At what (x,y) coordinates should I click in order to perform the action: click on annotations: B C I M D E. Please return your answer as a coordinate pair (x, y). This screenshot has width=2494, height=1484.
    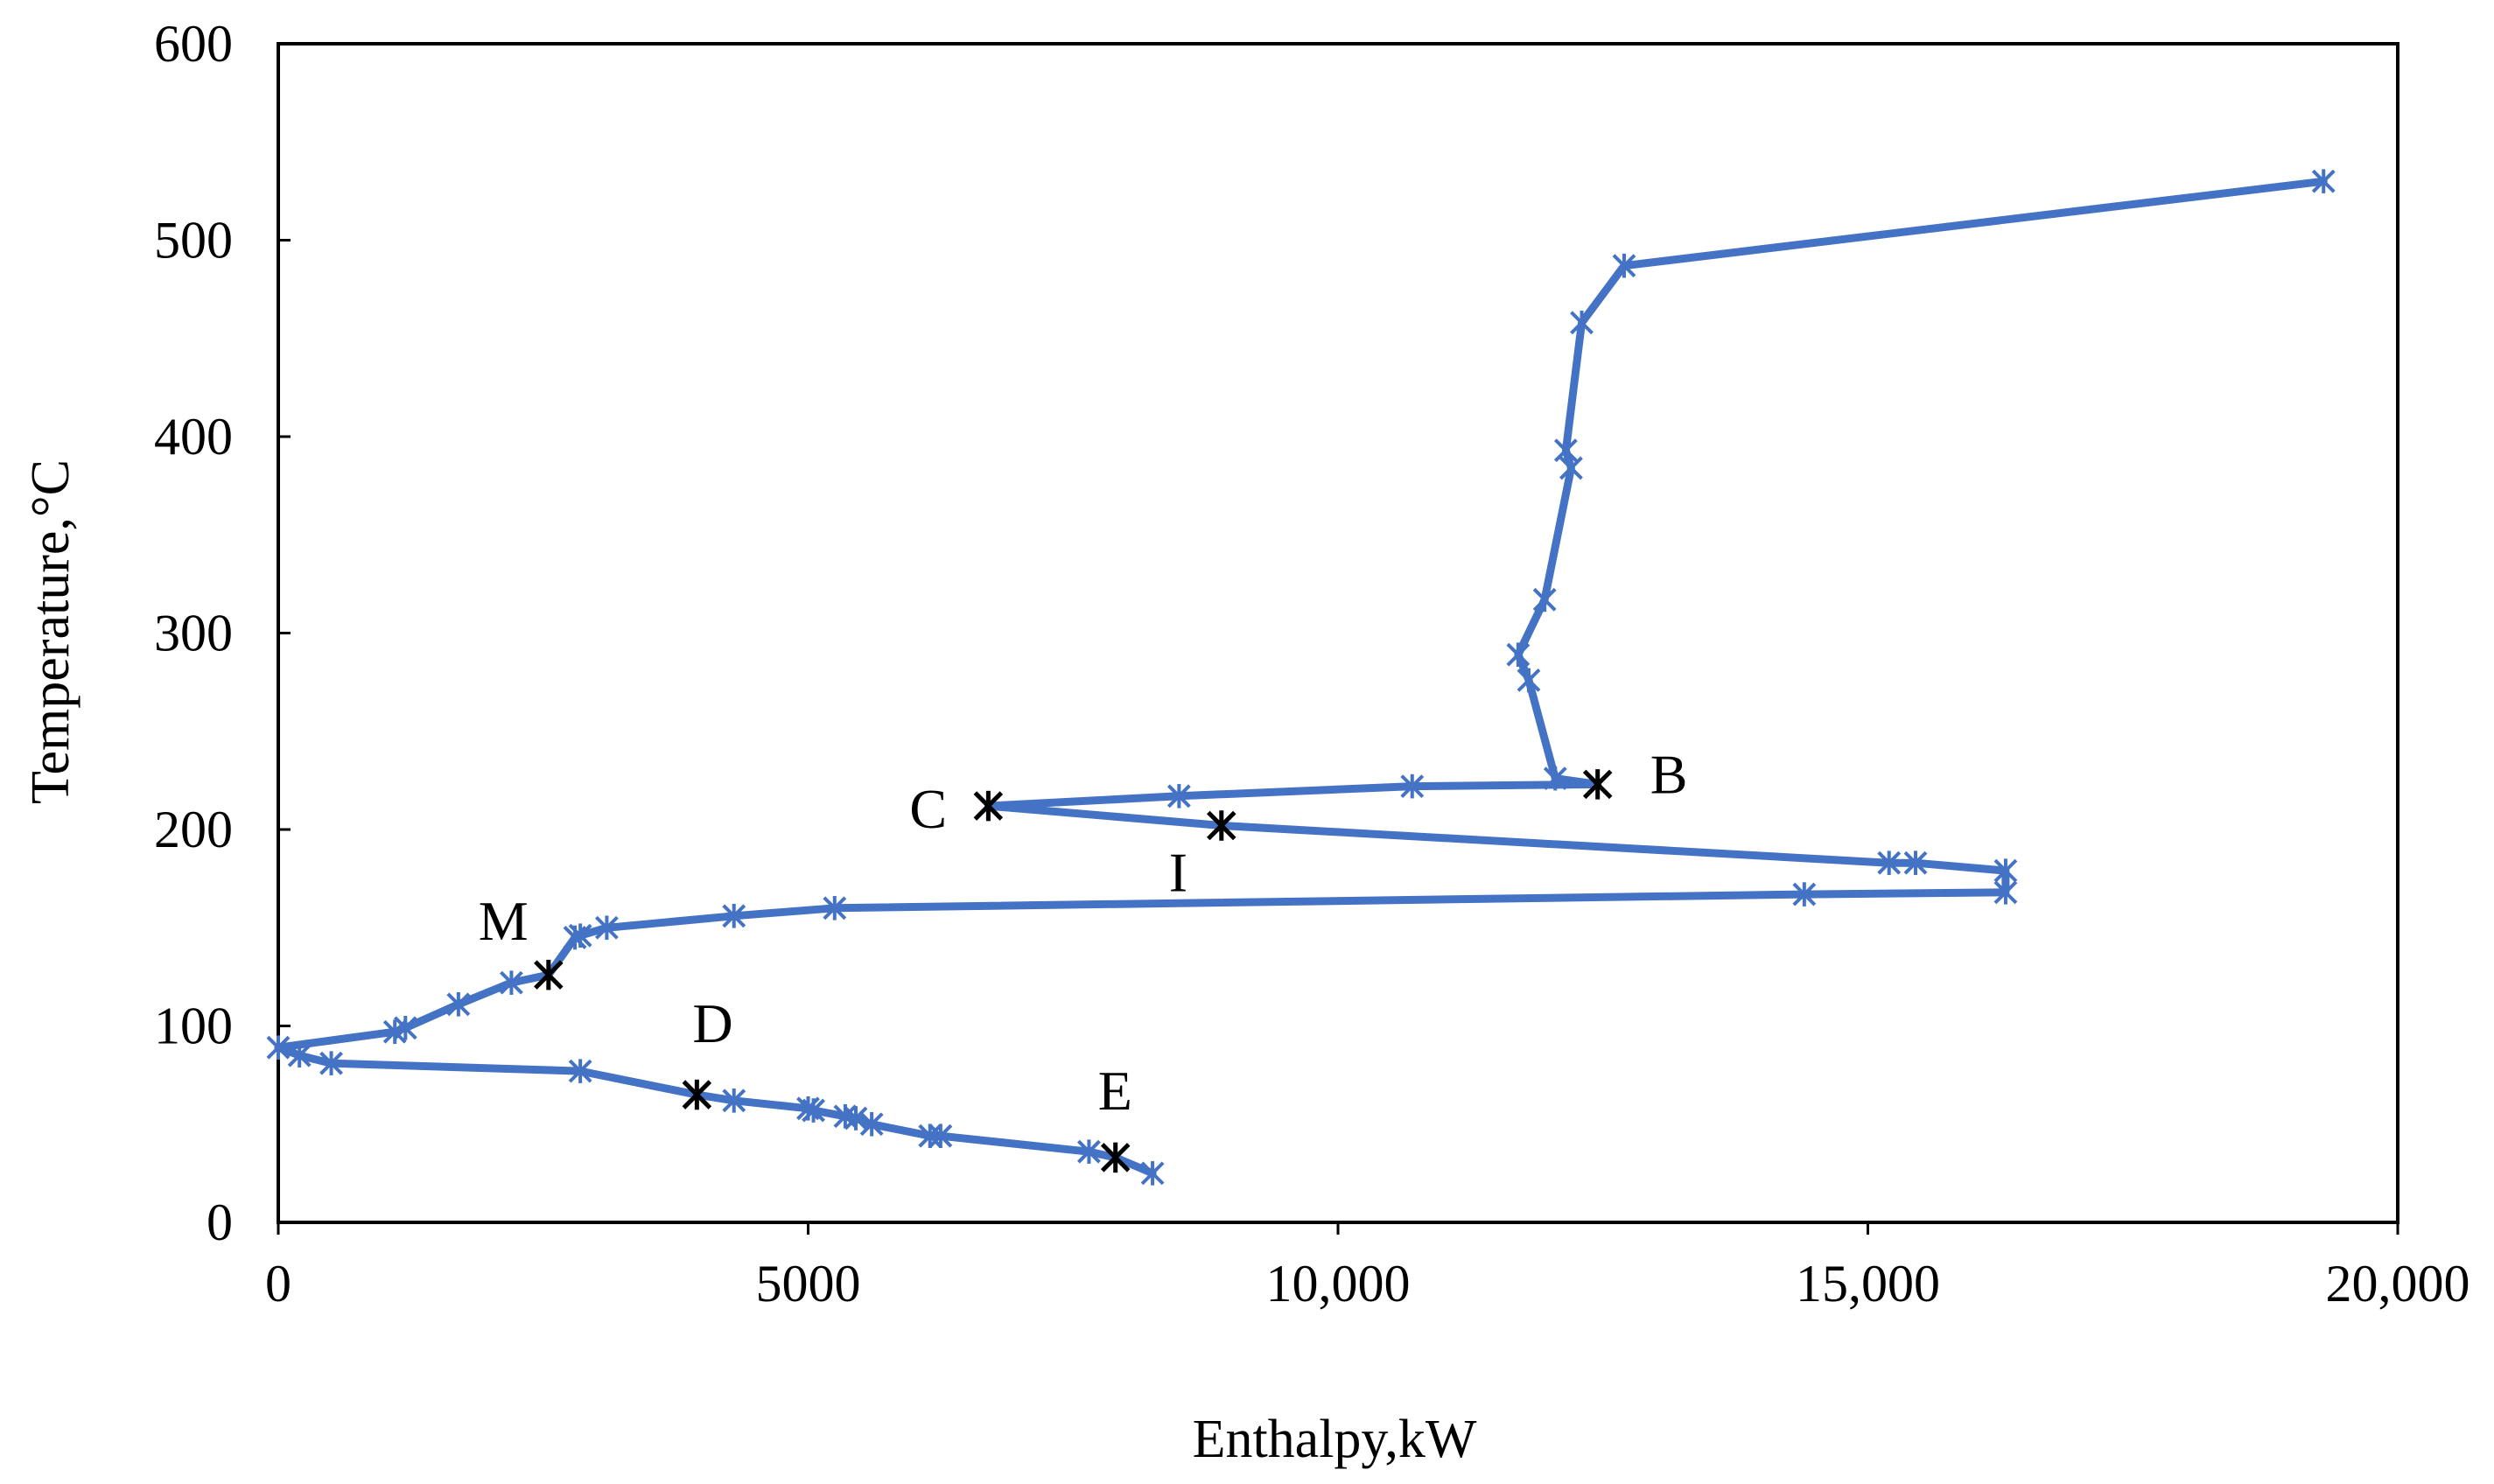
    Looking at the image, I should click on (1083, 958).